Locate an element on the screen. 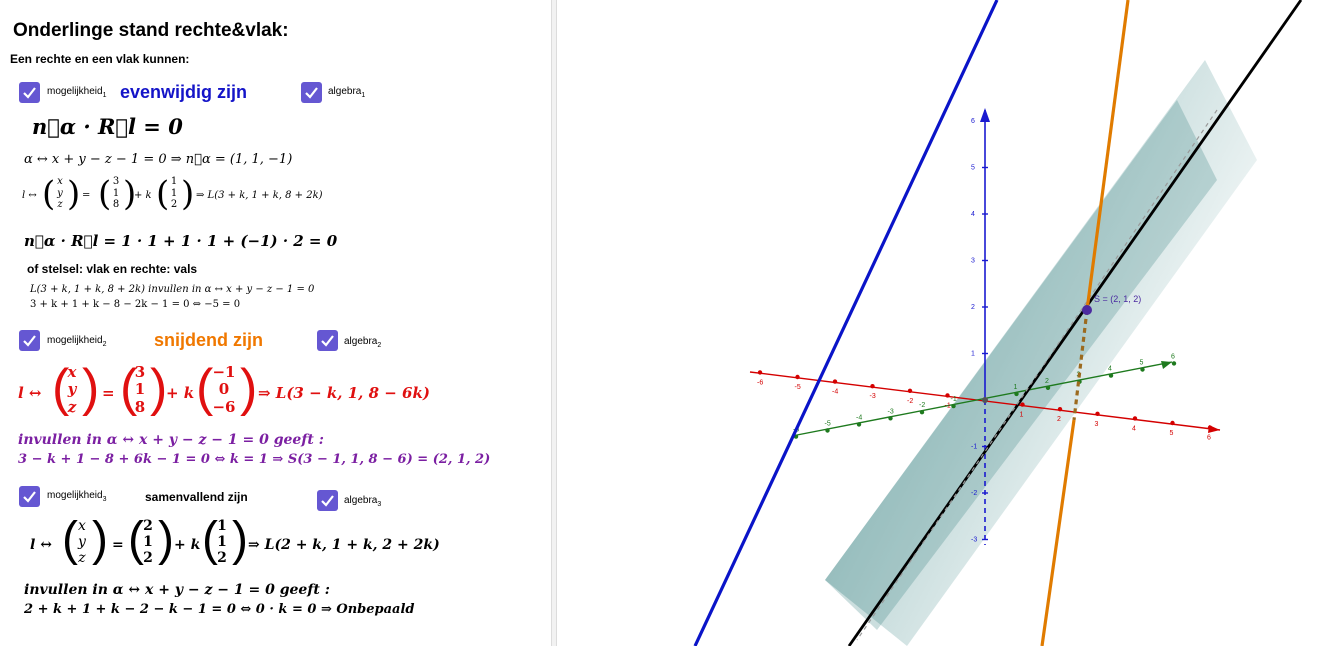 The height and width of the screenshot is (651, 1335). mogelijkheid-1-checkbox is located at coordinates (29, 92).